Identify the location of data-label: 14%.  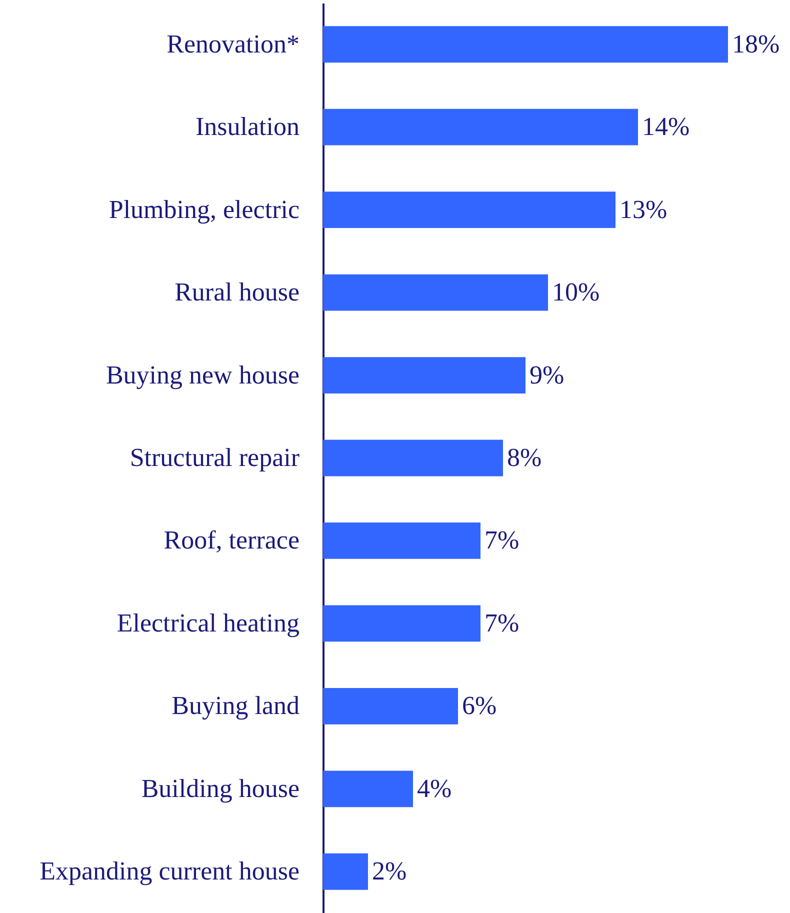
(666, 127).